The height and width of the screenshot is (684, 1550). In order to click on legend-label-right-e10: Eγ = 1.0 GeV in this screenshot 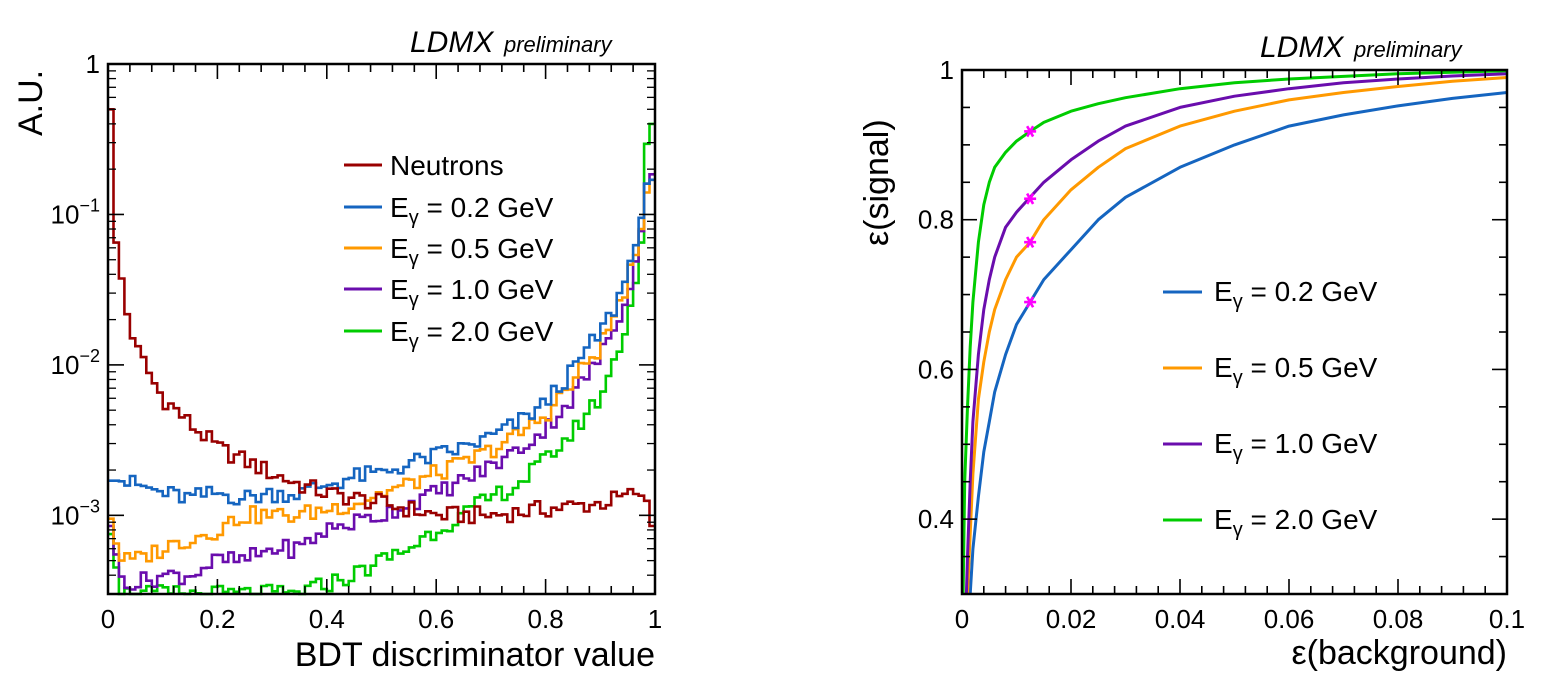, I will do `click(1296, 446)`.